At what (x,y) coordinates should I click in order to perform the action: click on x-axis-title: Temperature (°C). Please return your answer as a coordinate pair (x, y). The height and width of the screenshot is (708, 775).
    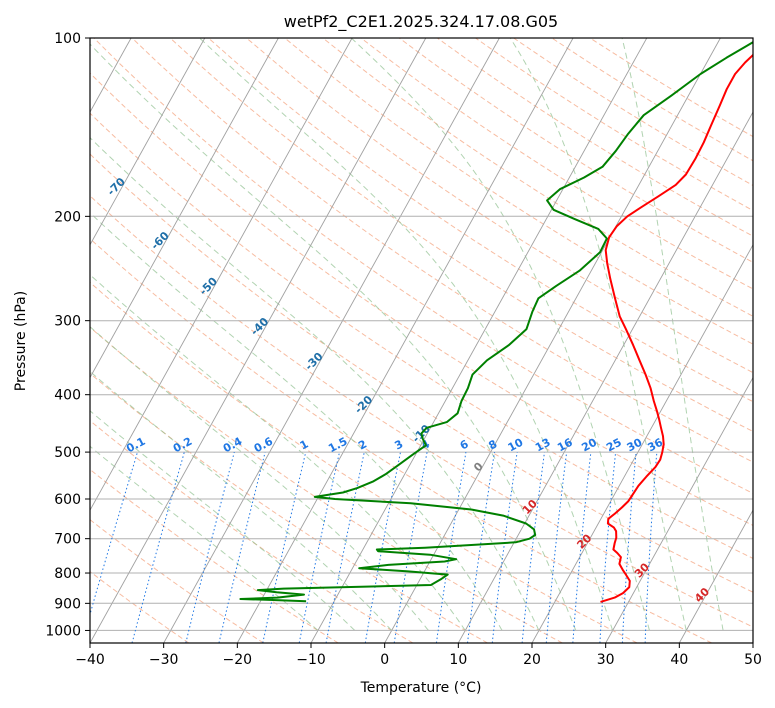
    Looking at the image, I should click on (421, 688).